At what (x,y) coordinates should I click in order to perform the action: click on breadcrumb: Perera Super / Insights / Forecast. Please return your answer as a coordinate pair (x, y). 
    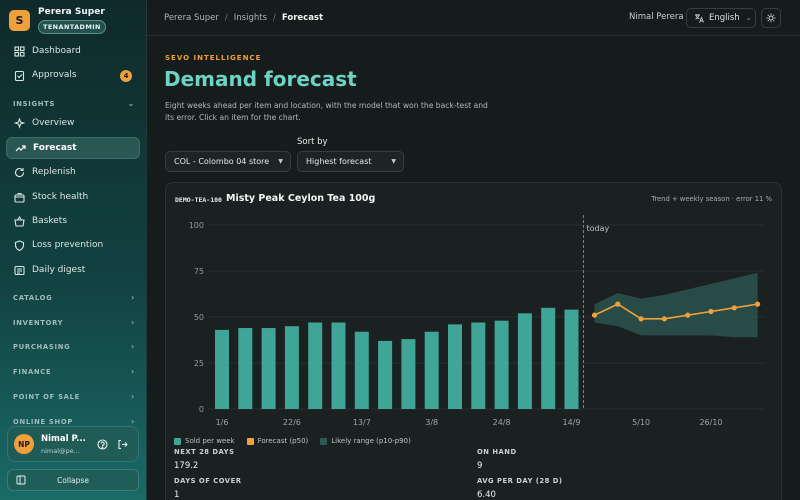
    Looking at the image, I should click on (243, 18).